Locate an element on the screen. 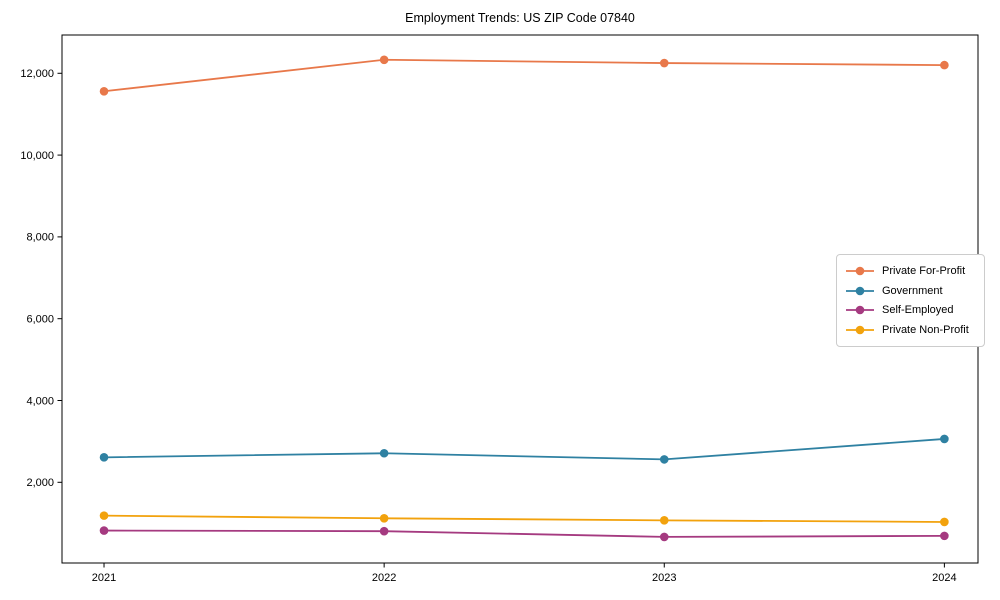 This screenshot has height=600, width=1000. legend-item-self-employed: Self-Employed is located at coordinates (910, 311).